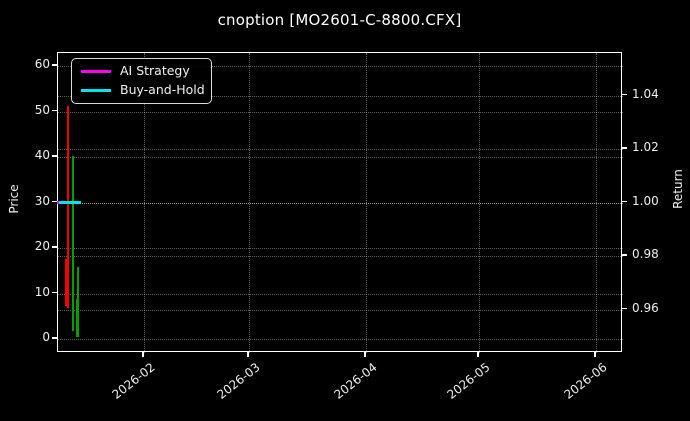 This screenshot has width=690, height=421. Describe the element at coordinates (42, 291) in the screenshot. I see `y-tick-label: 10` at that location.